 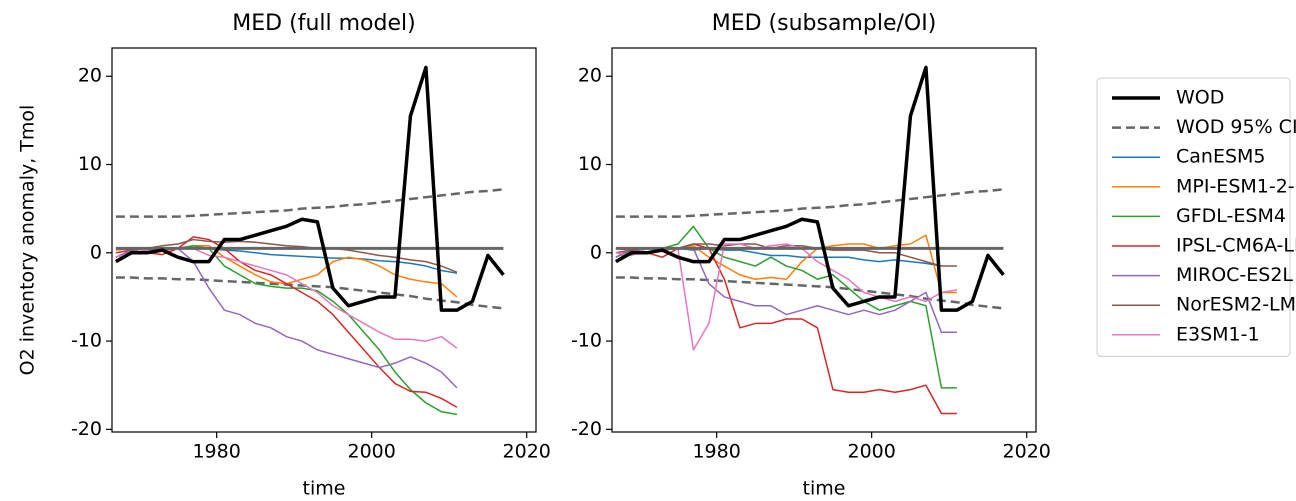 What do you see at coordinates (1236, 186) in the screenshot?
I see `legend-label: MPI-ESM1-2-LR` at bounding box center [1236, 186].